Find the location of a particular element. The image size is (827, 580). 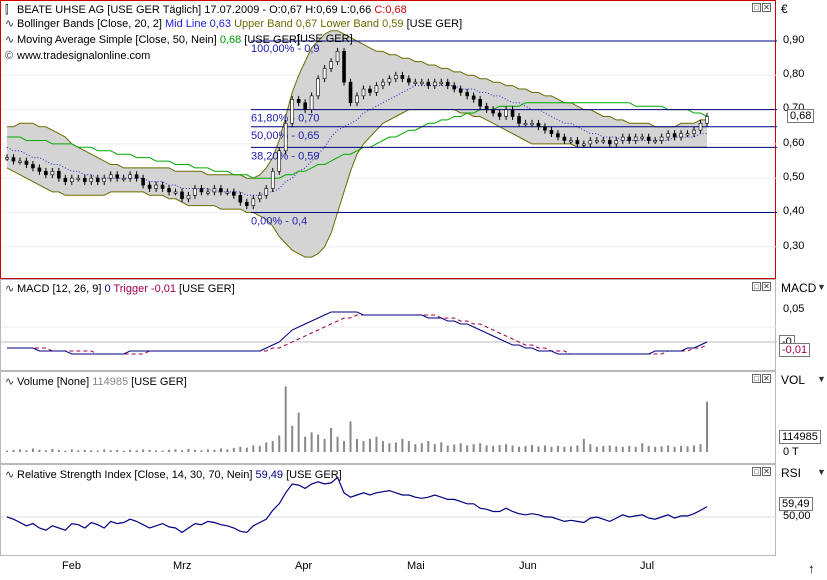

sma-value: 0,68 is located at coordinates (230, 40).